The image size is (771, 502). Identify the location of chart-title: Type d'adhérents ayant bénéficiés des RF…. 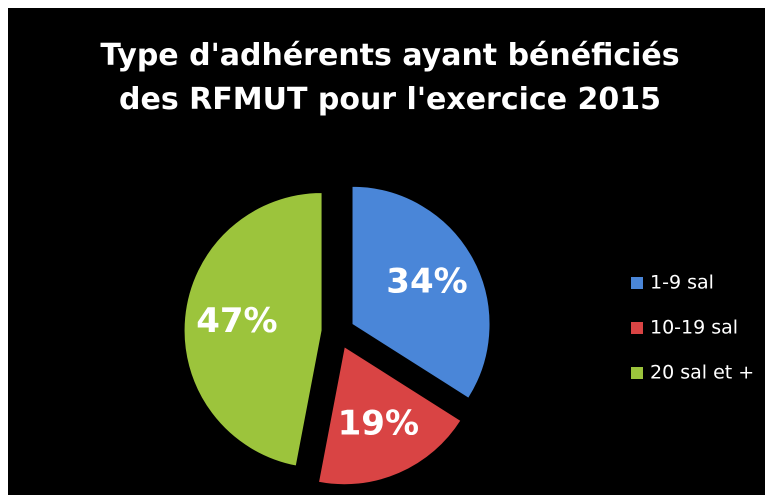
(390, 77).